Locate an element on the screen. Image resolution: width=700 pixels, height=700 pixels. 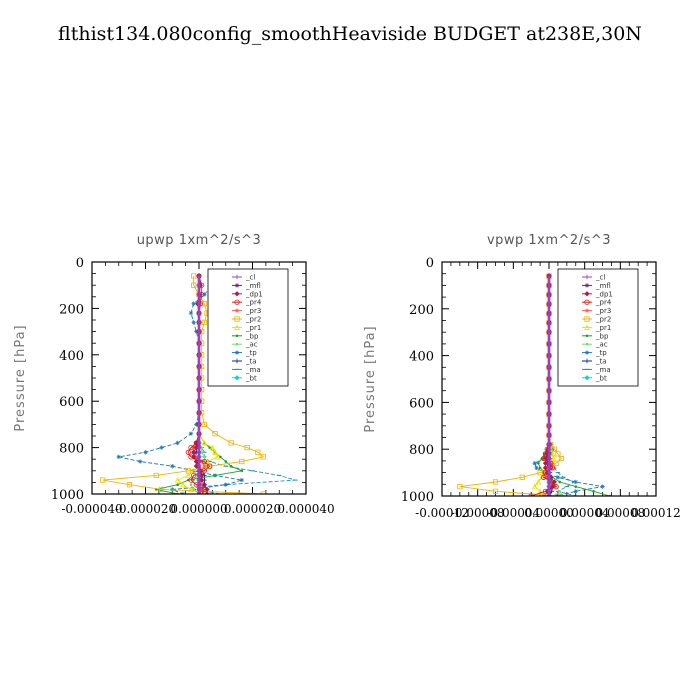
legend-label: _dp1 is located at coordinates (254, 294).